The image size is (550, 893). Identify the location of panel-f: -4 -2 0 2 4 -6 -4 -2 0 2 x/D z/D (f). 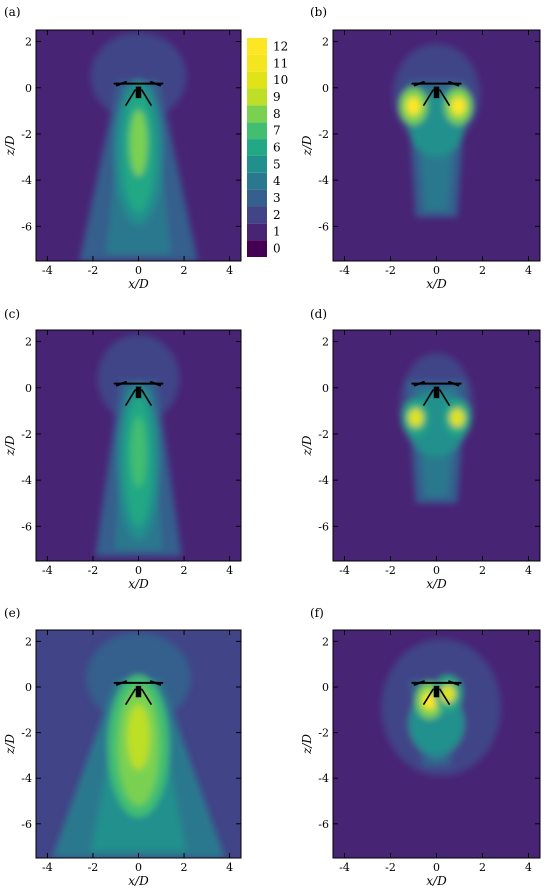
(420, 747).